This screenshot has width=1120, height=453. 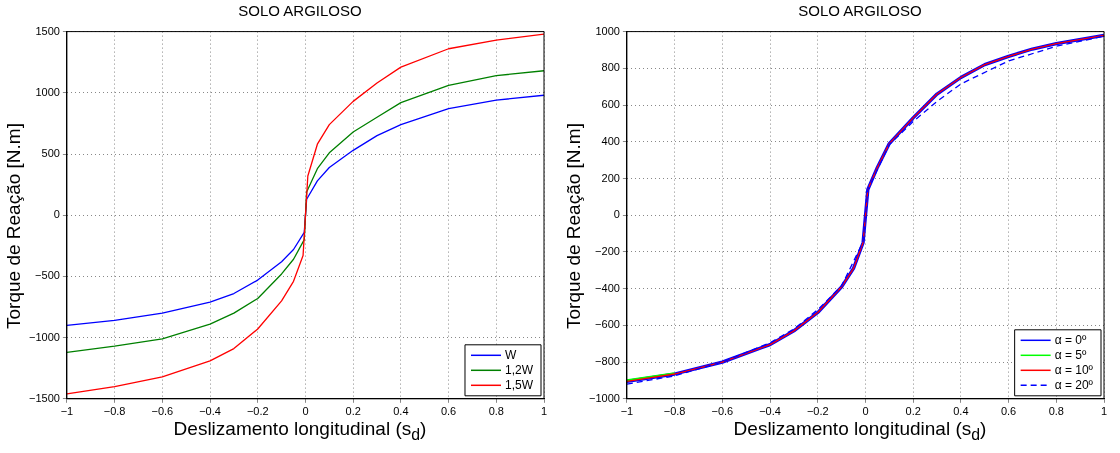 I want to click on y-tick-label: −400, so click(x=607, y=287).